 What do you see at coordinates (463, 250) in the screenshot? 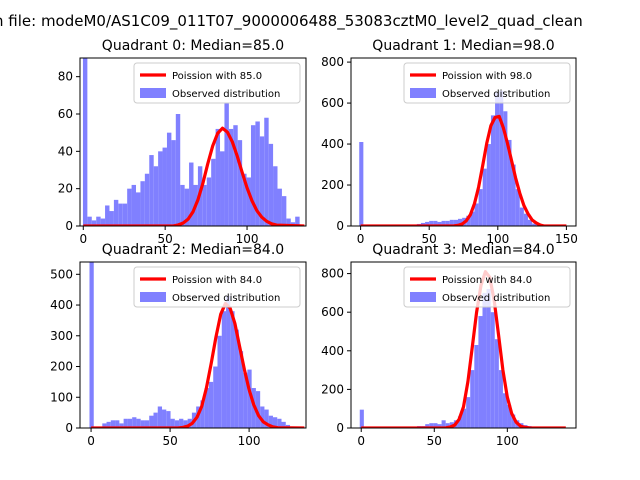
I see `quadrant-3-title: Quadrant 3: Median=84.0` at bounding box center [463, 250].